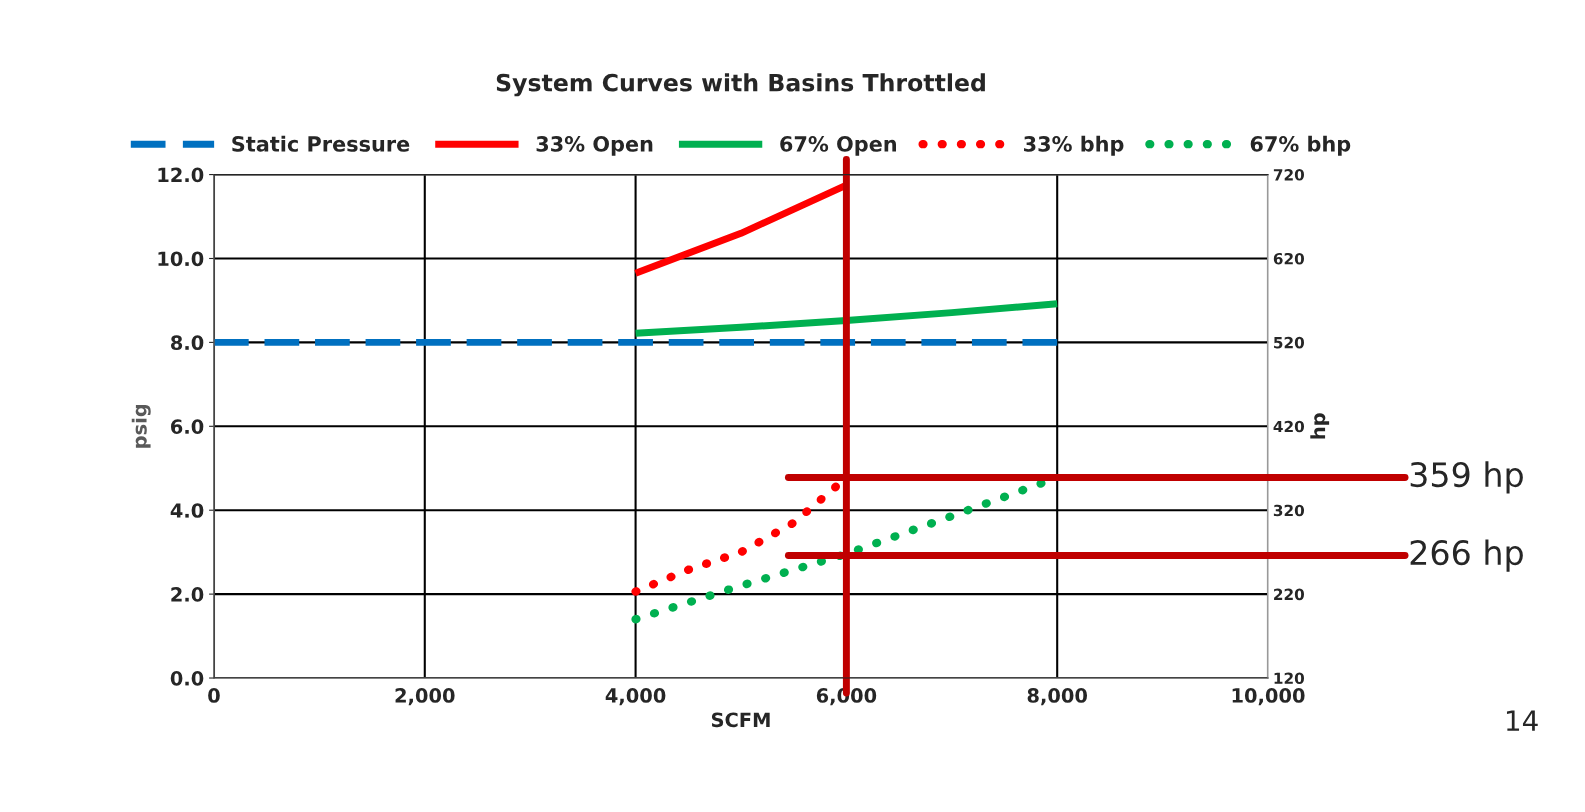  Describe the element at coordinates (181, 259) in the screenshot. I see `y-tick-label: 10.0` at that location.